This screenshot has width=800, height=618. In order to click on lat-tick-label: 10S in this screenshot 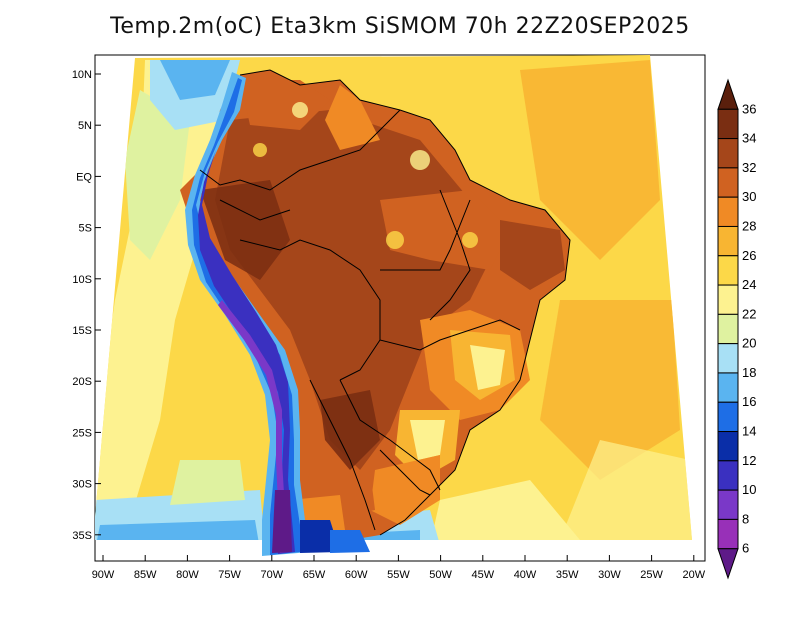, I will do `click(82, 280)`.